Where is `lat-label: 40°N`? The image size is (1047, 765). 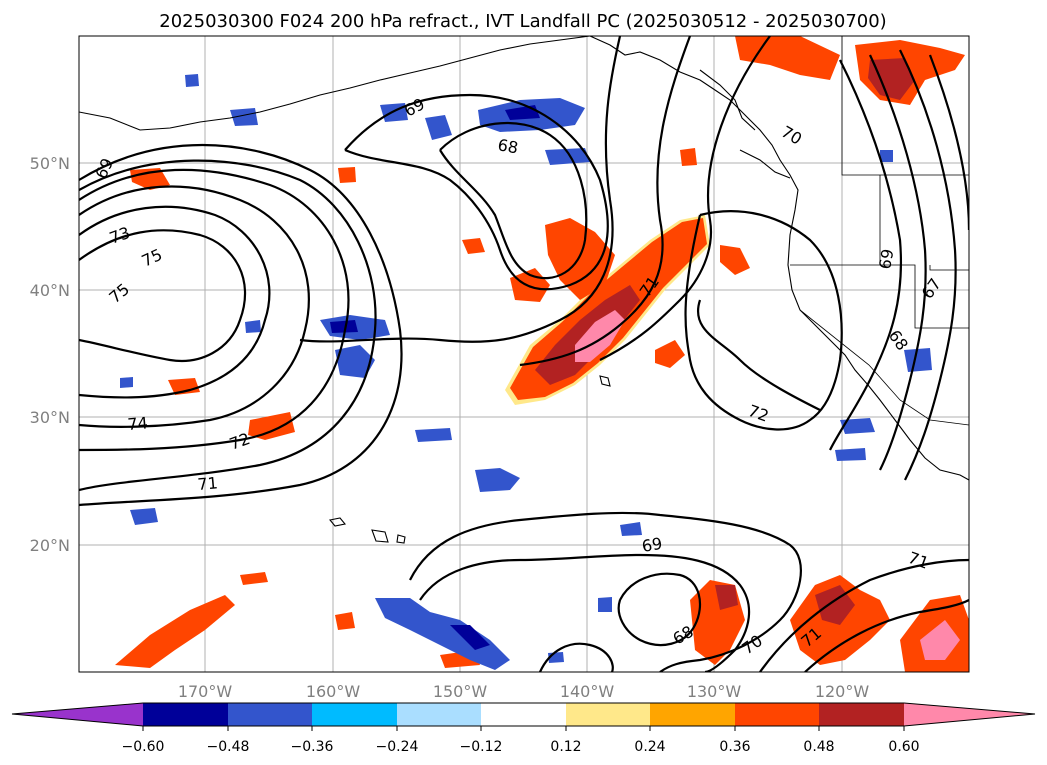 lat-label: 40°N is located at coordinates (50, 290).